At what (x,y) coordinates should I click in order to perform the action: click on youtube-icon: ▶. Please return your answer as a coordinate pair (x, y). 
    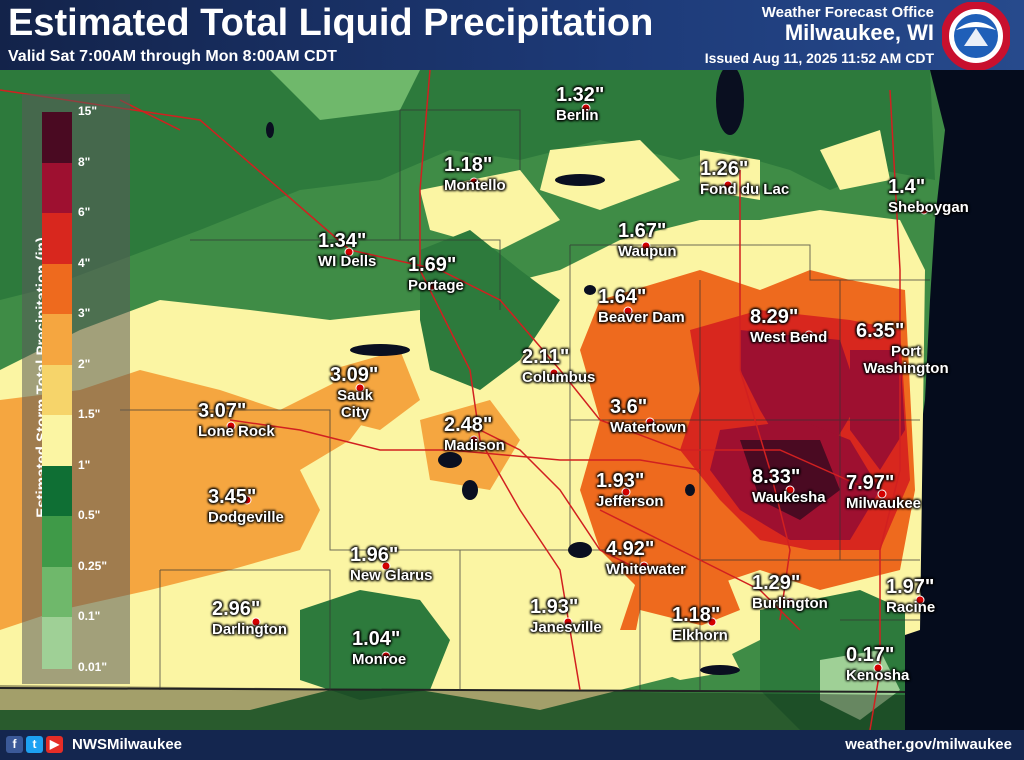
    Looking at the image, I should click on (54, 744).